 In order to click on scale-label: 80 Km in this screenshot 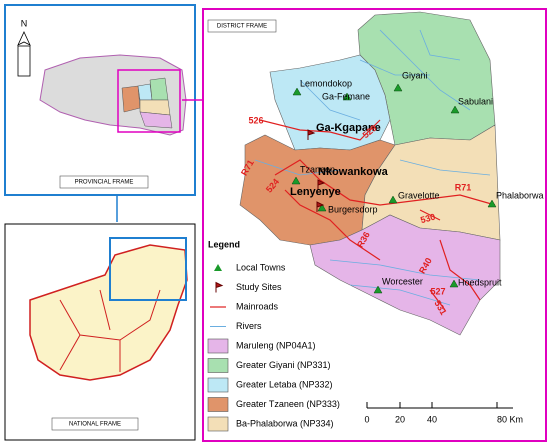, I will do `click(510, 419)`.